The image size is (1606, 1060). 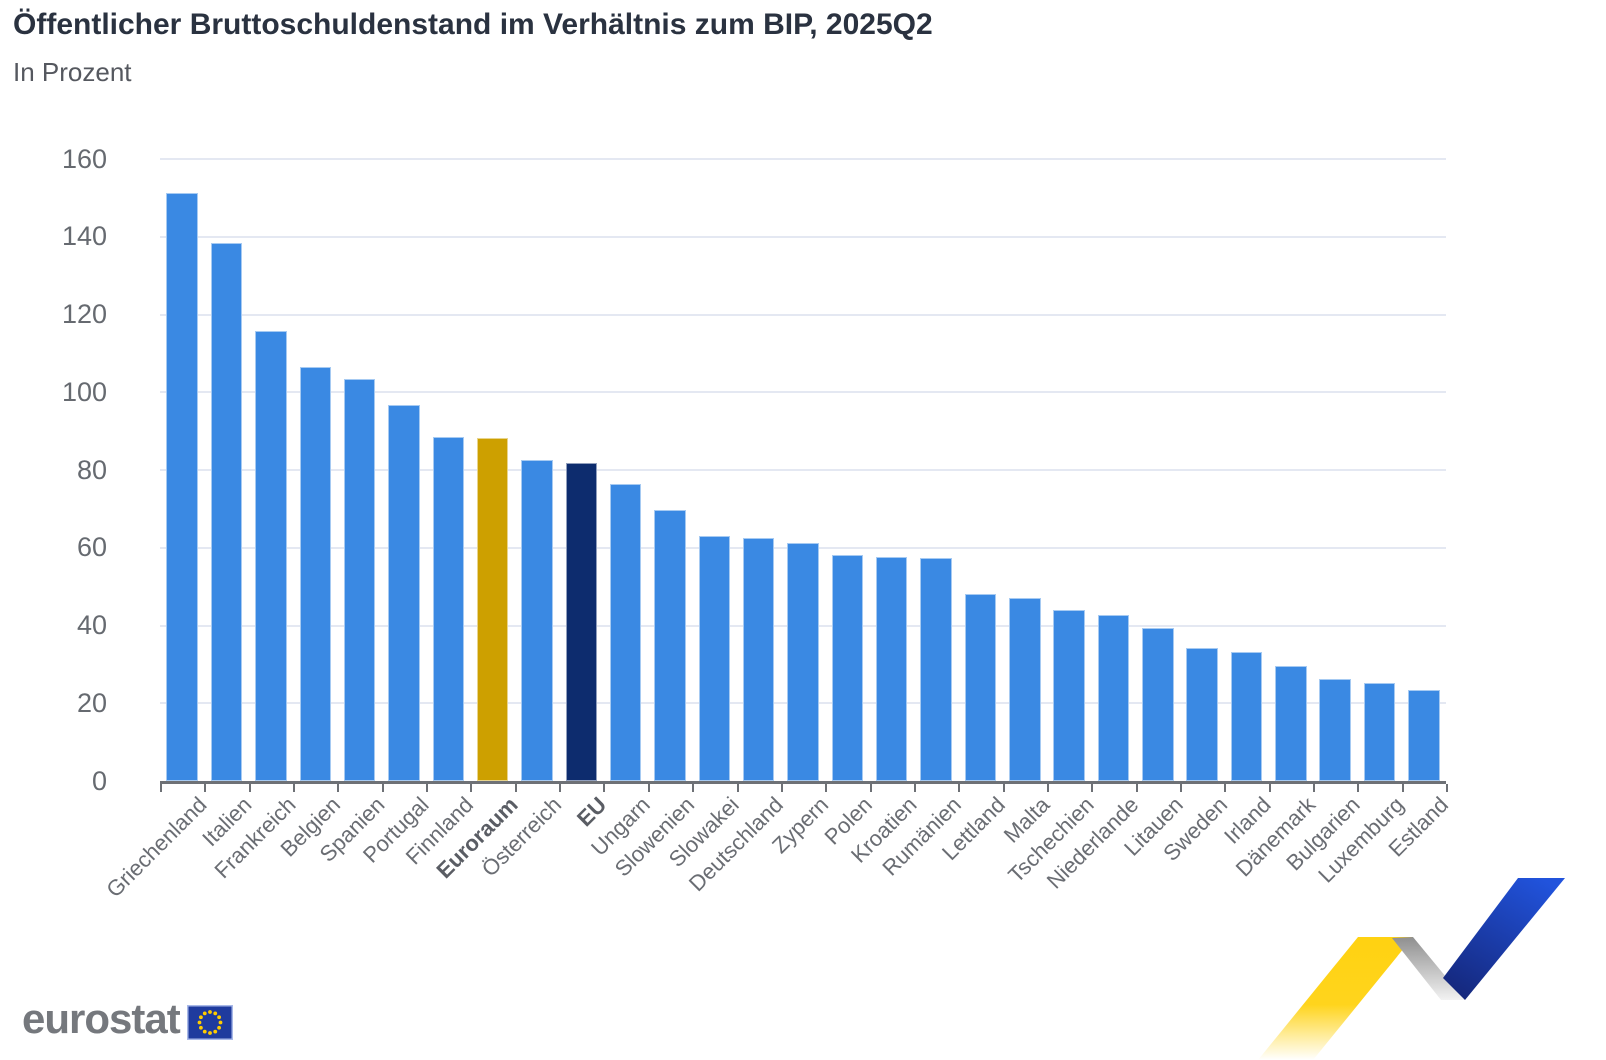 What do you see at coordinates (226, 512) in the screenshot?
I see `bar-italien` at bounding box center [226, 512].